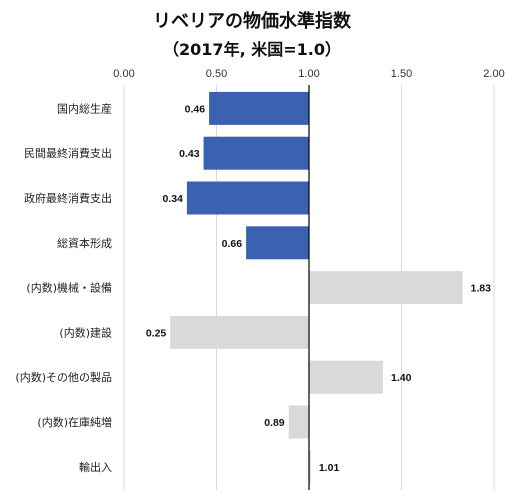 This screenshot has height=504, width=521. I want to click on chart-title: リベリアの物価水準指数, so click(252, 21).